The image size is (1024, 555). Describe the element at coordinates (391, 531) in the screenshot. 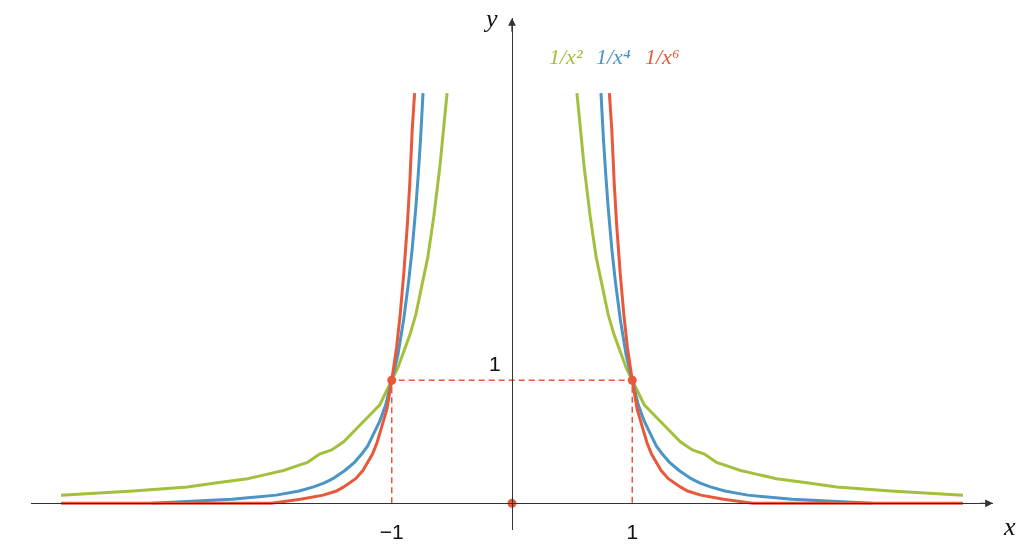

I see `x-tick-label: −1` at that location.